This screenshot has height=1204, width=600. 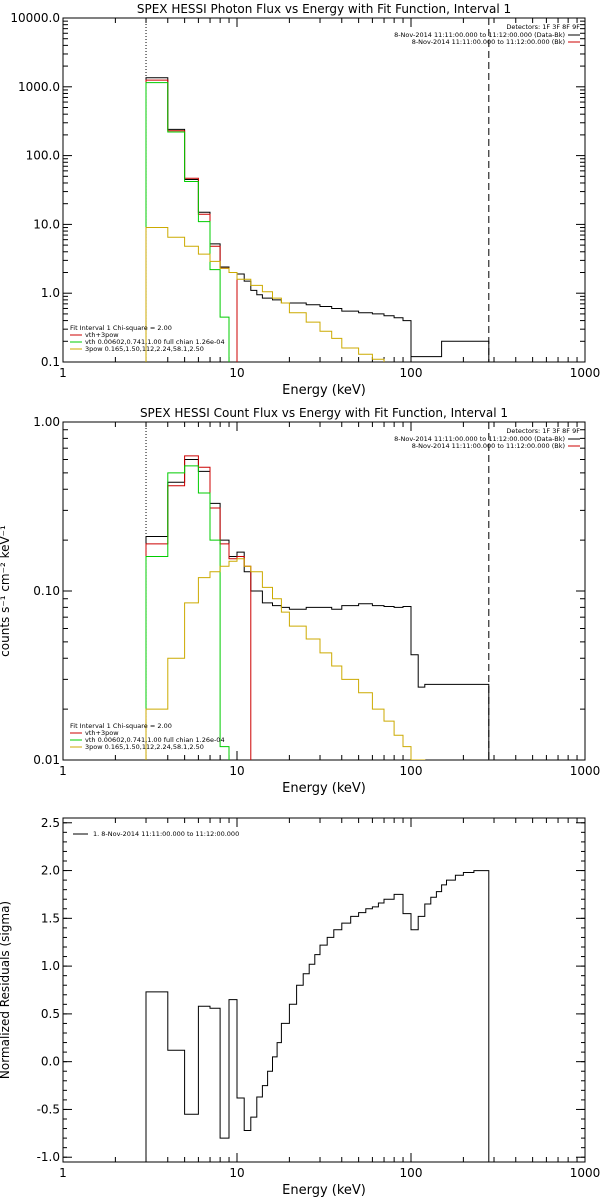 I want to click on y-tick-label: 0.10, so click(x=46, y=591).